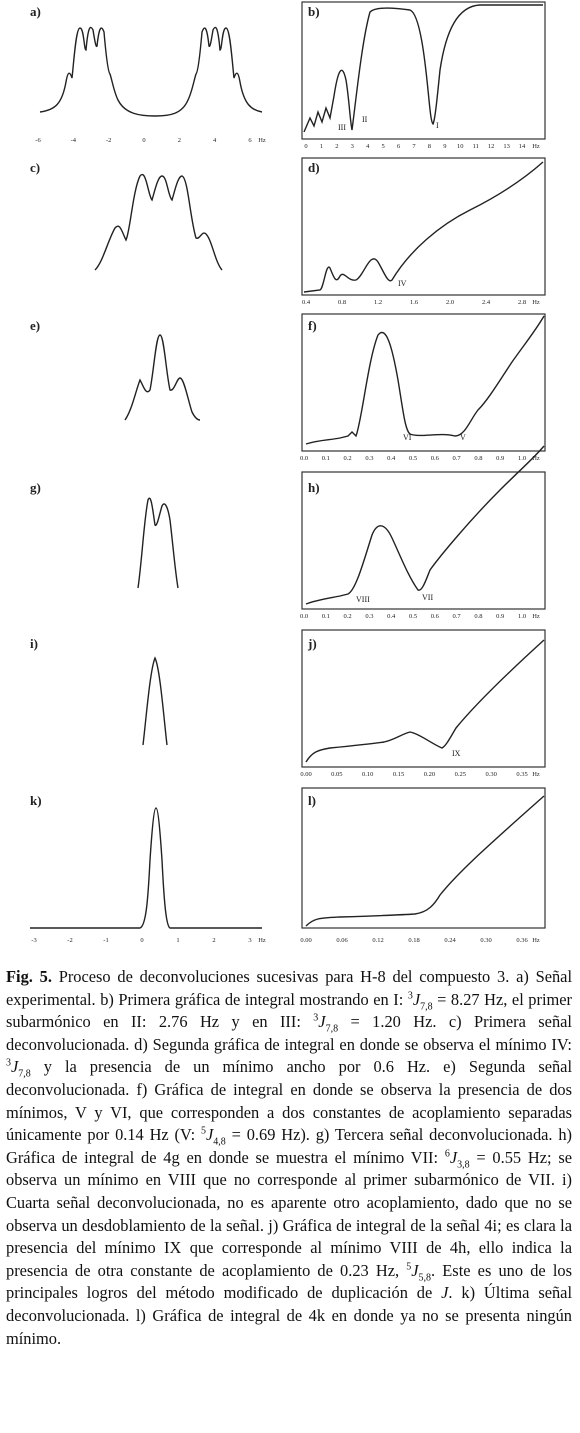 Image resolution: width=580 pixels, height=1433 pixels. Describe the element at coordinates (250, 140) in the screenshot. I see `x-tick-label: 6` at that location.